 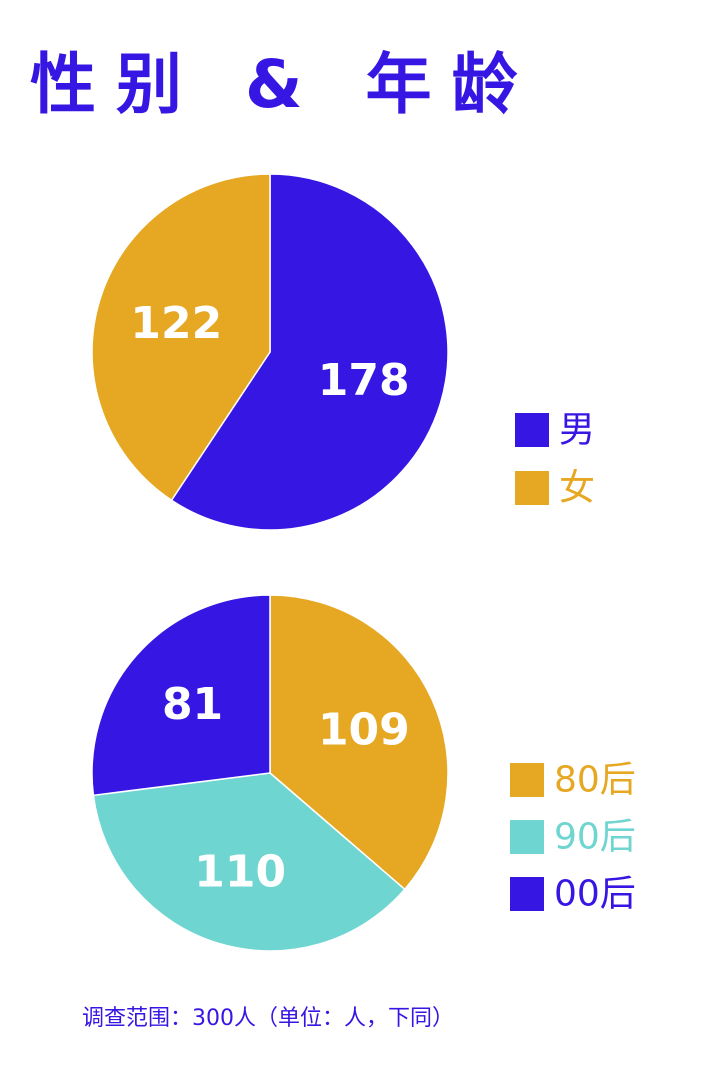 I want to click on gender-legend-label-0: 男, so click(x=577, y=430).